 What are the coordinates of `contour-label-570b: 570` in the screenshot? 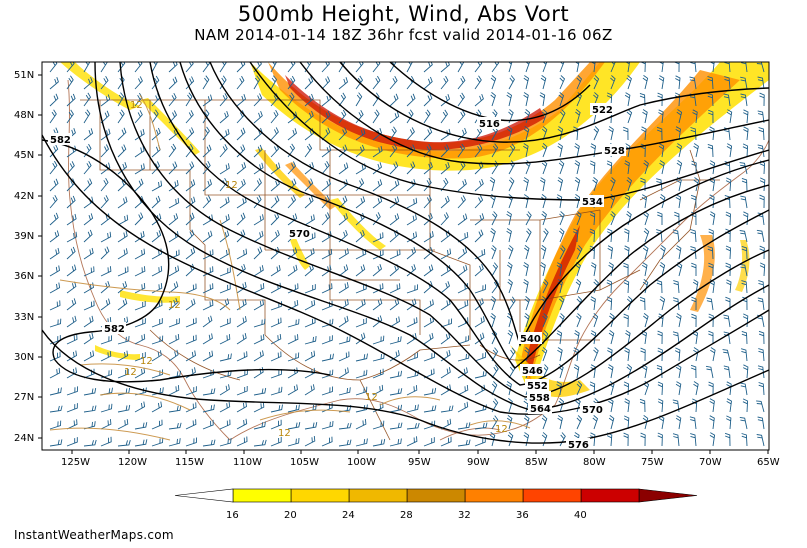 It's located at (592, 410).